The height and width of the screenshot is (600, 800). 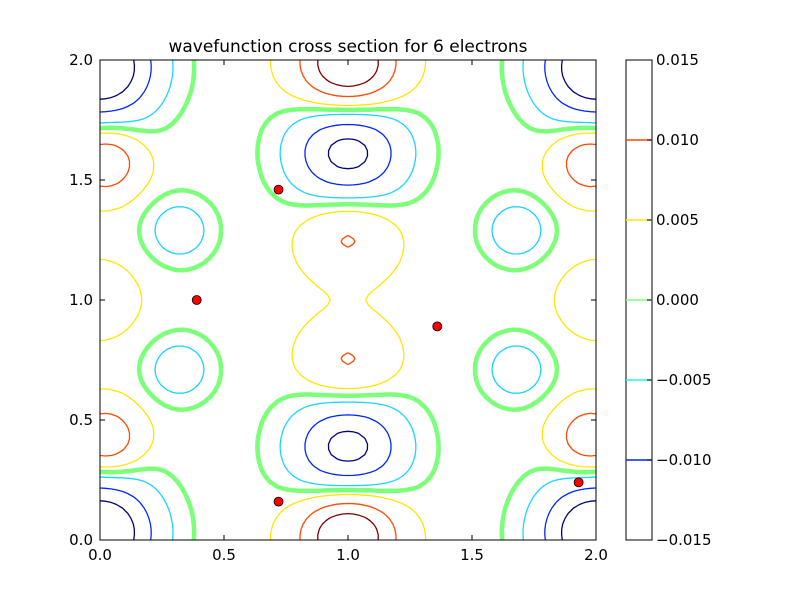 What do you see at coordinates (348, 555) in the screenshot?
I see `x-tick-label: 1.0` at bounding box center [348, 555].